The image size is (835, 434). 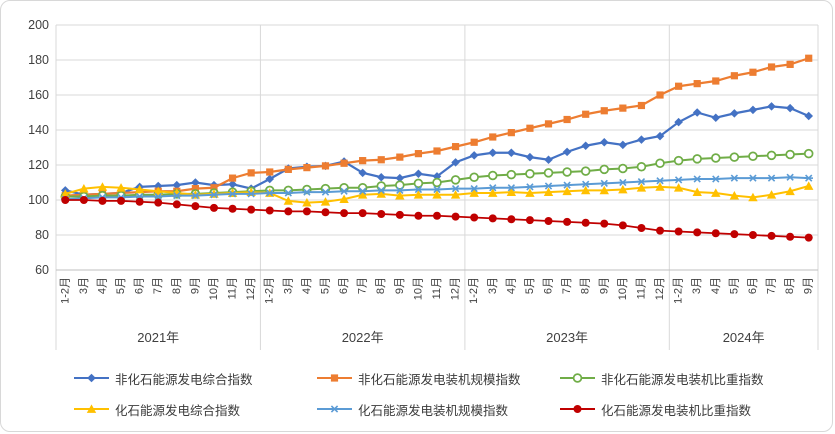 I want to click on legend-label: 非化石能源发电装机比重指数, so click(x=682, y=379).